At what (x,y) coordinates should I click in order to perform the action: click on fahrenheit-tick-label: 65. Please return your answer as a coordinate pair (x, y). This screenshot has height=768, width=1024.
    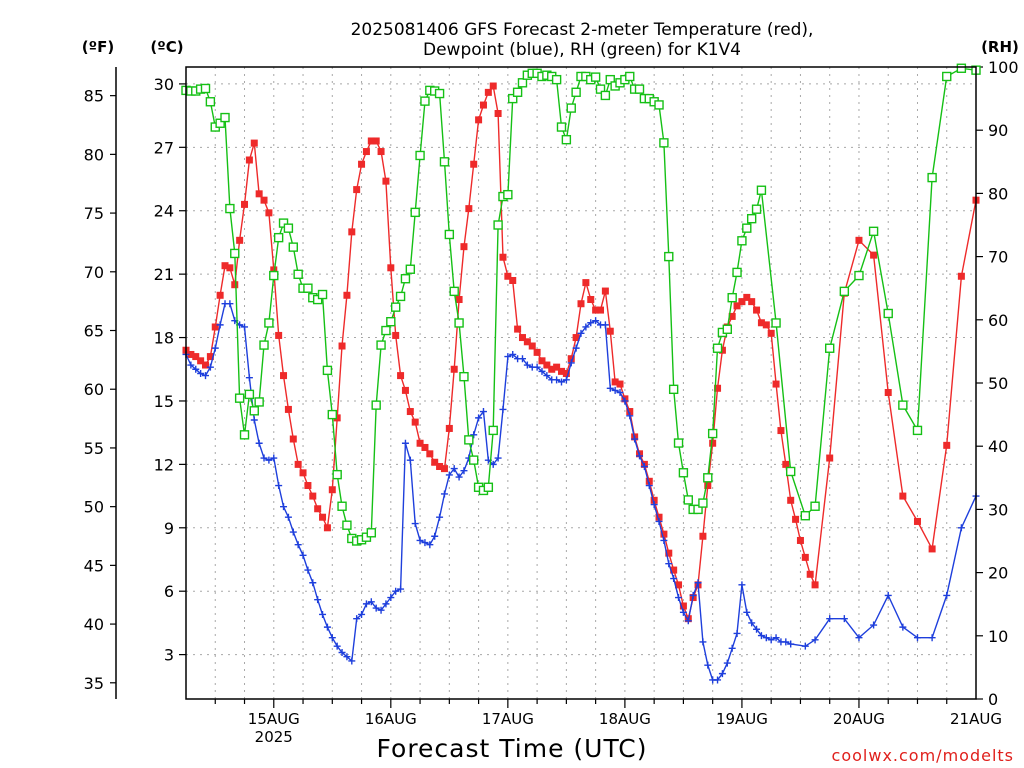
    Looking at the image, I should click on (94, 331).